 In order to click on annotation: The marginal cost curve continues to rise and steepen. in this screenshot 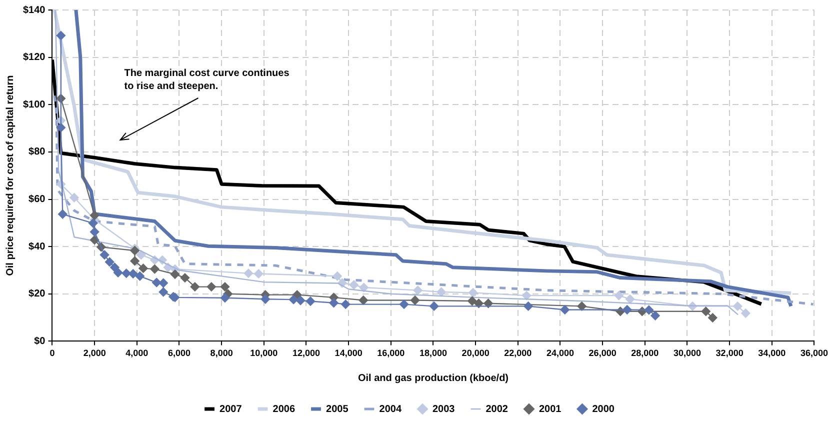, I will do `click(207, 80)`.